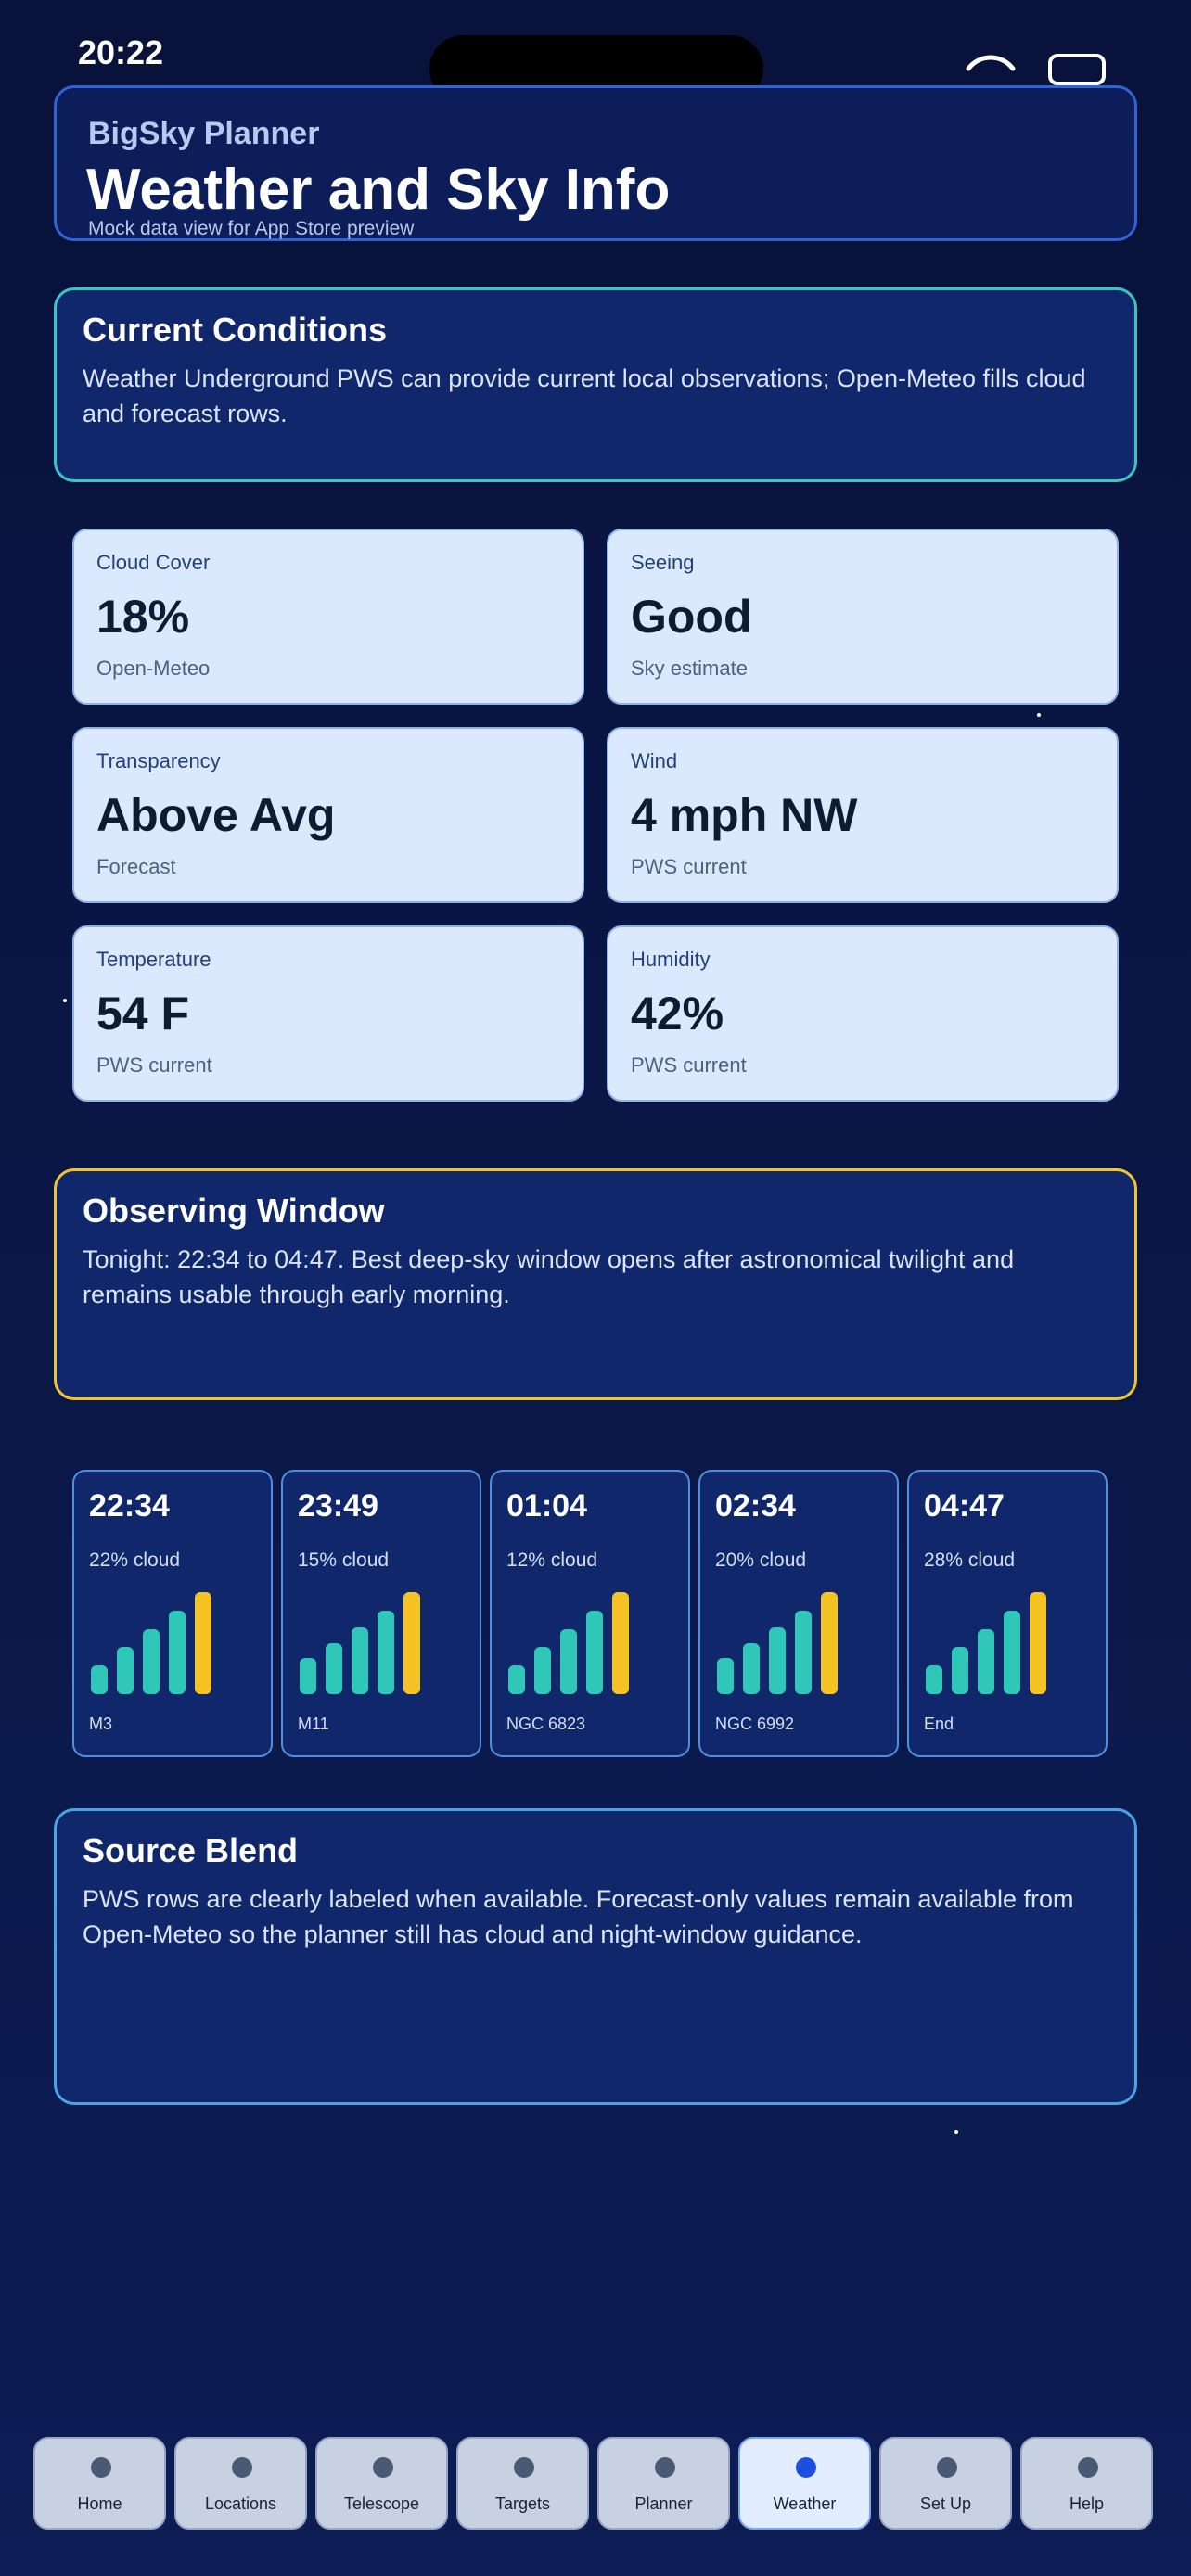 The width and height of the screenshot is (1191, 2576). Describe the element at coordinates (863, 617) in the screenshot. I see `metric-card-seeing: Seeing Good Sky estimate` at that location.